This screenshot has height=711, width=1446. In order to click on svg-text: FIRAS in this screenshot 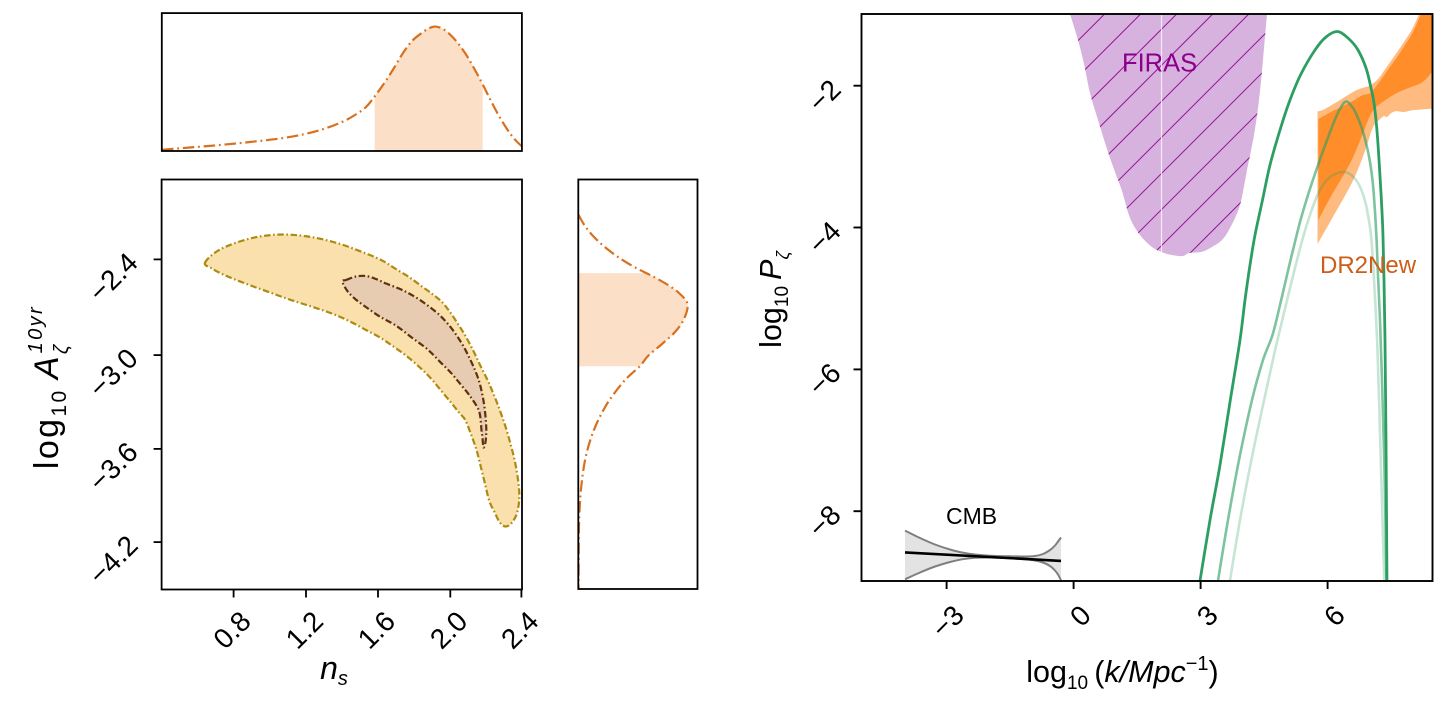, I will do `click(1159, 64)`.